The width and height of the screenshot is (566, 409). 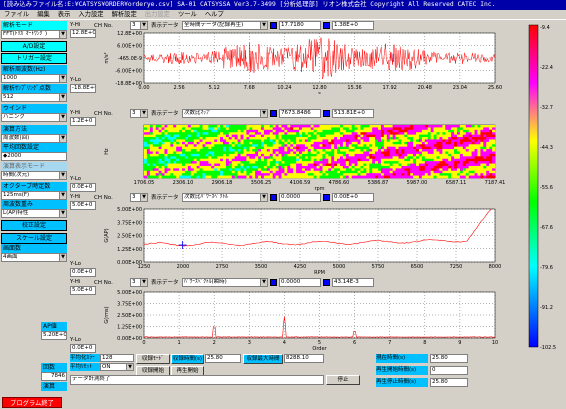 I want to click on stop-button: 停止, so click(x=343, y=380).